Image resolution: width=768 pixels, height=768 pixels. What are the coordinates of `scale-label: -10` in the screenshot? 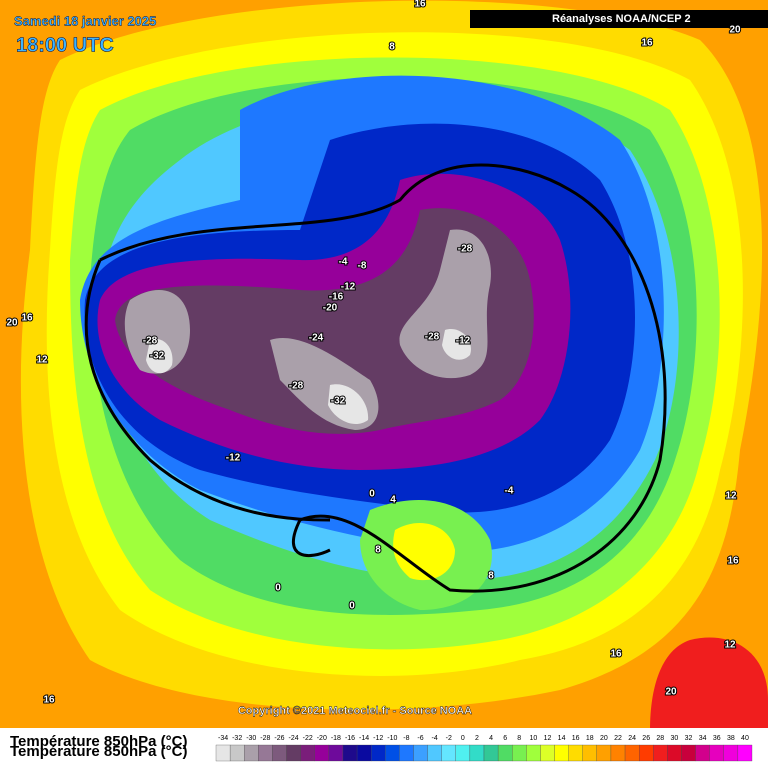 It's located at (392, 738).